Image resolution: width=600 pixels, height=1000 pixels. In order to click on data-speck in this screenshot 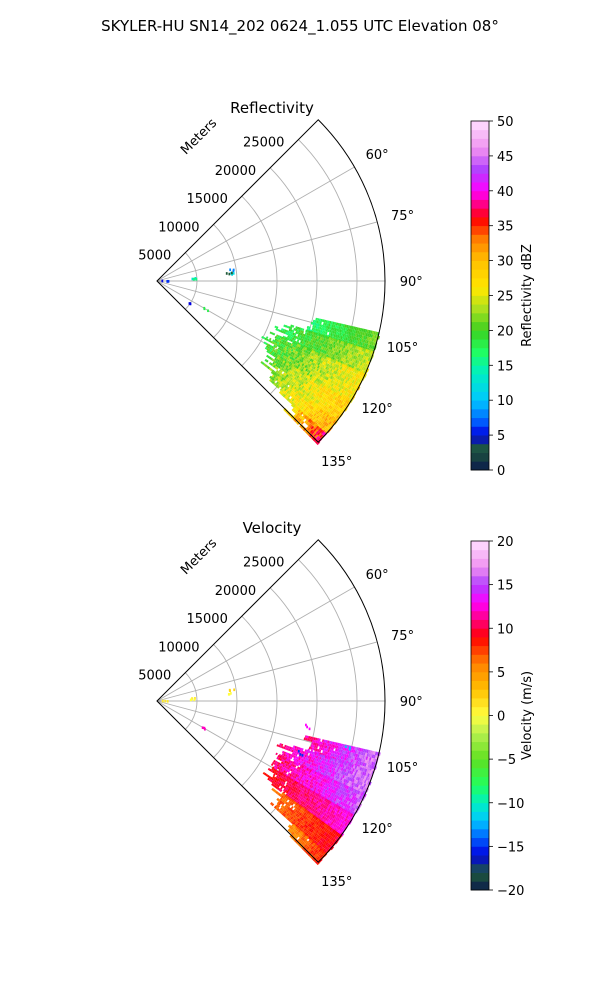, I will do `click(202, 727)`.